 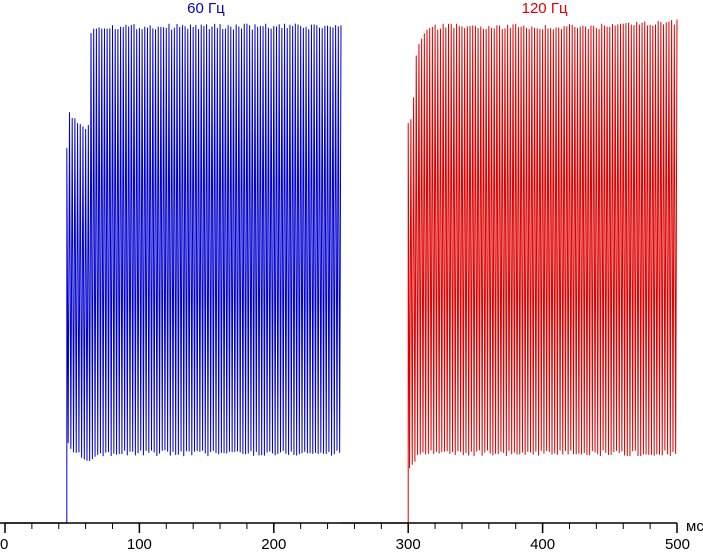 I want to click on x-tick-label: 400, so click(x=542, y=544).